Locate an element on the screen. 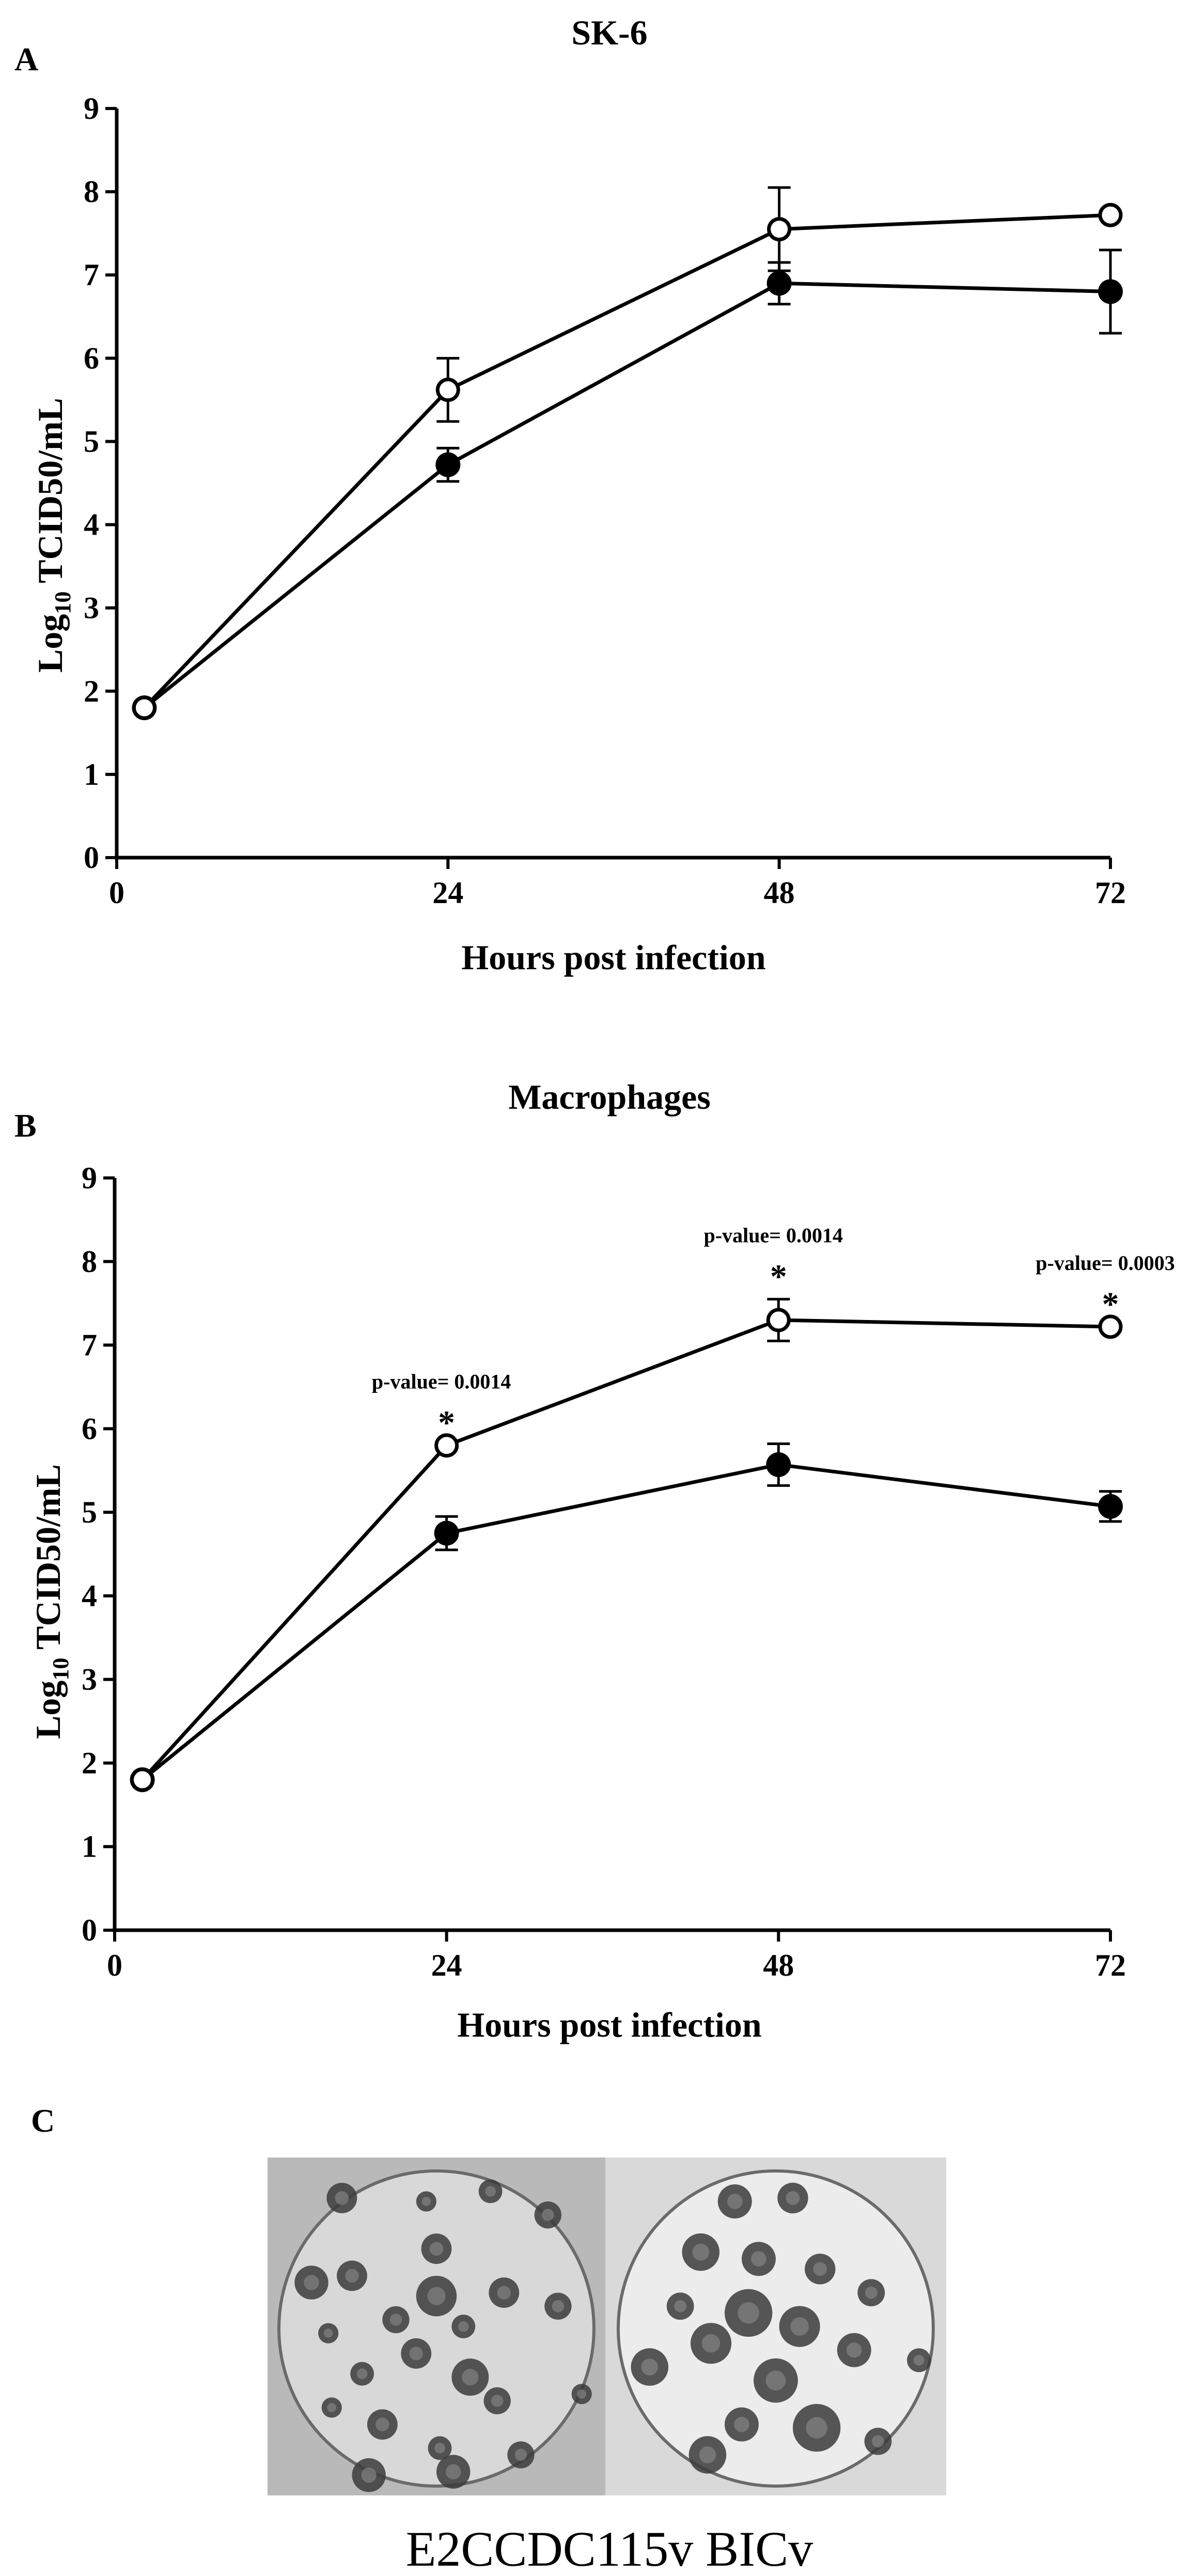  panel-c-caption: E2CCDC115v BICv is located at coordinates (609, 2548).